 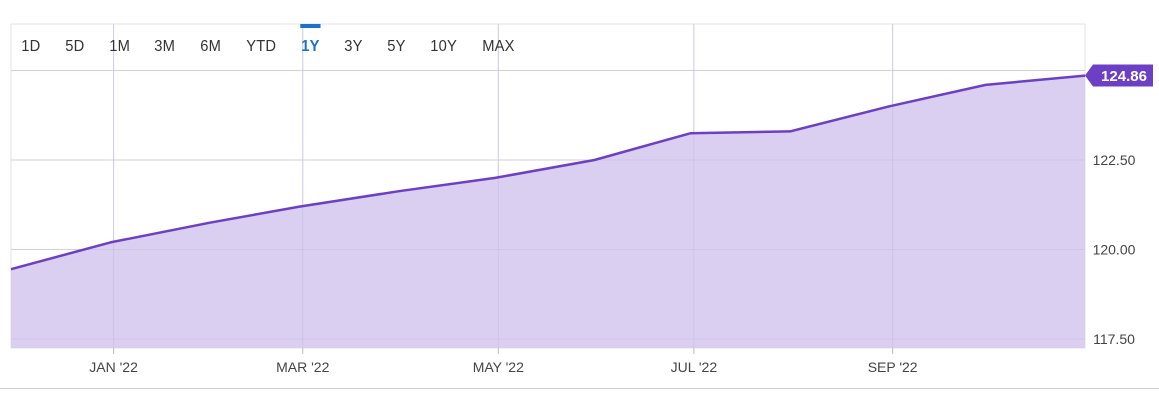 What do you see at coordinates (498, 367) in the screenshot?
I see `x-tick-label: MAY '22` at bounding box center [498, 367].